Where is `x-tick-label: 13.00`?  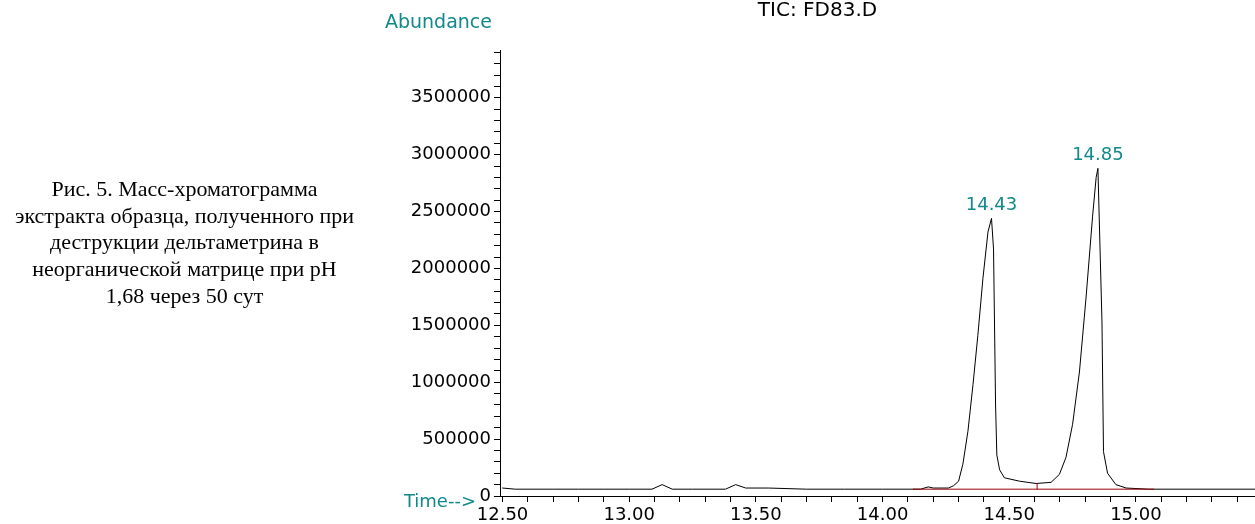 x-tick-label: 13.00 is located at coordinates (629, 513).